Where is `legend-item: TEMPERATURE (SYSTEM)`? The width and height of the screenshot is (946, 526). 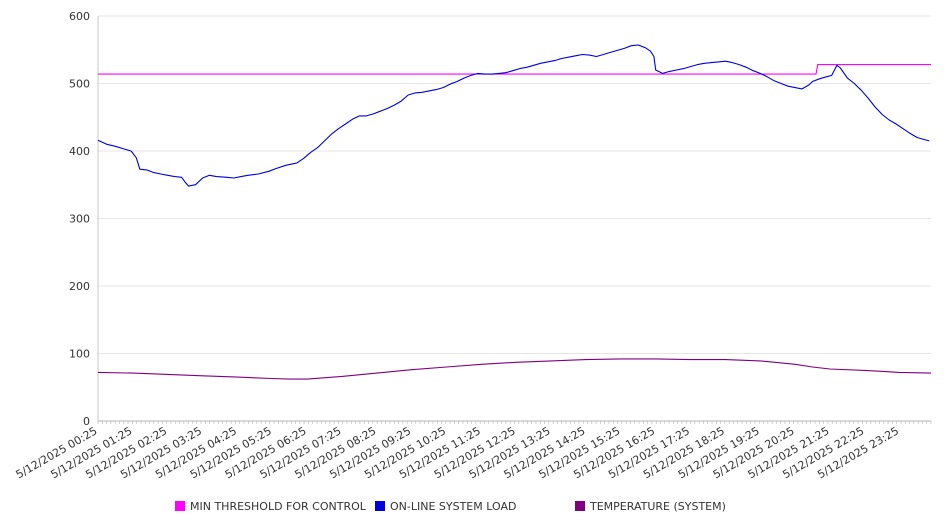
legend-item: TEMPERATURE (SYSTEM) is located at coordinates (660, 506).